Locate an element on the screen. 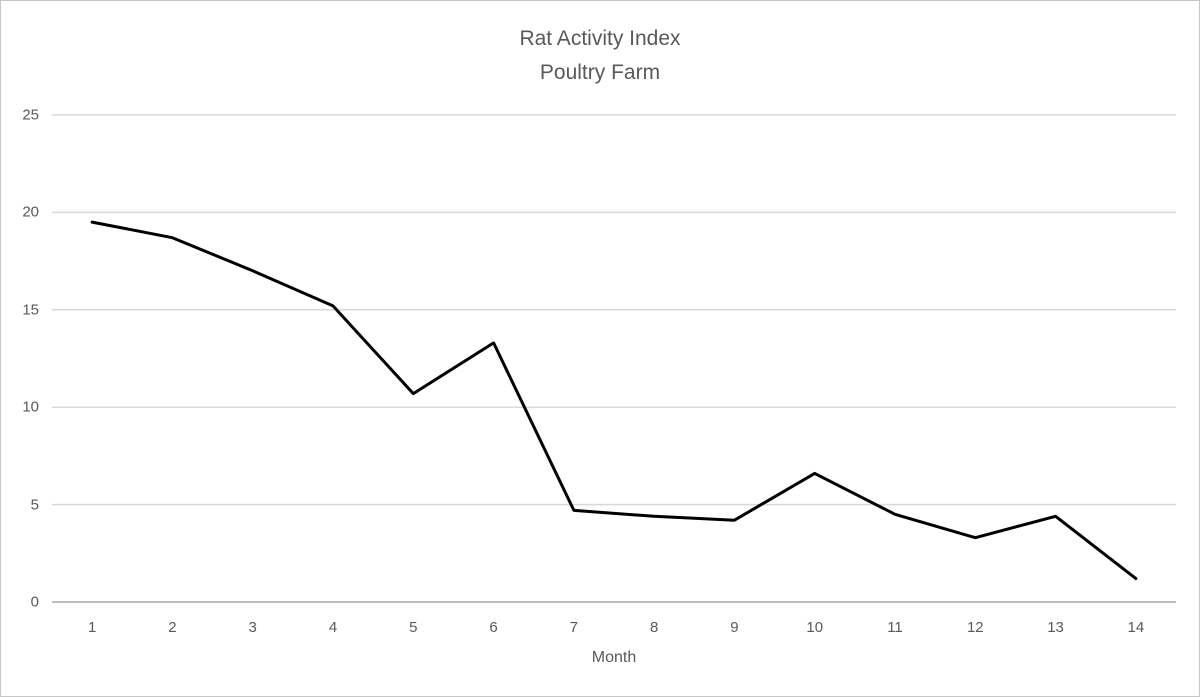 Image resolution: width=1200 pixels, height=697 pixels. y-tick-label-15: 15 is located at coordinates (30, 310).